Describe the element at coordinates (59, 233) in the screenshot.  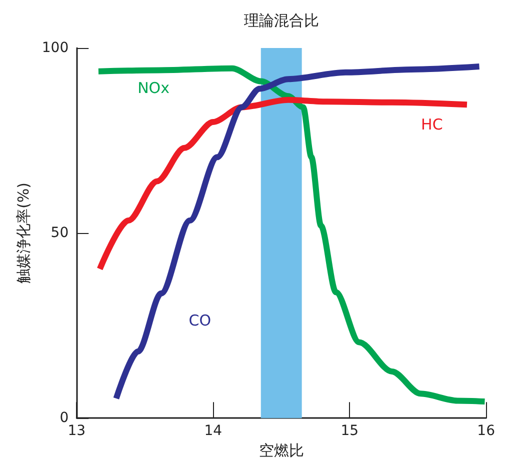
I see `y-tick-label: 50` at that location.